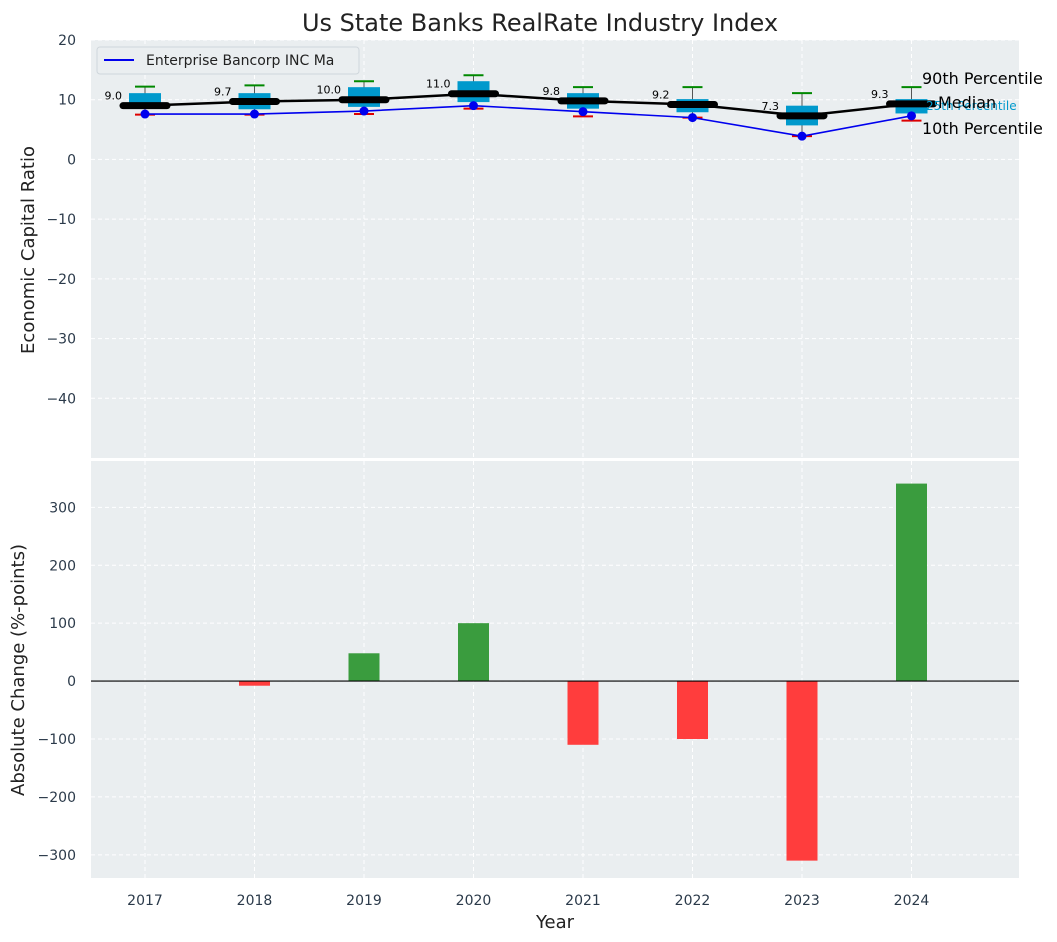  What do you see at coordinates (67, 101) in the screenshot?
I see `top-y-tick-label: 10` at bounding box center [67, 101].